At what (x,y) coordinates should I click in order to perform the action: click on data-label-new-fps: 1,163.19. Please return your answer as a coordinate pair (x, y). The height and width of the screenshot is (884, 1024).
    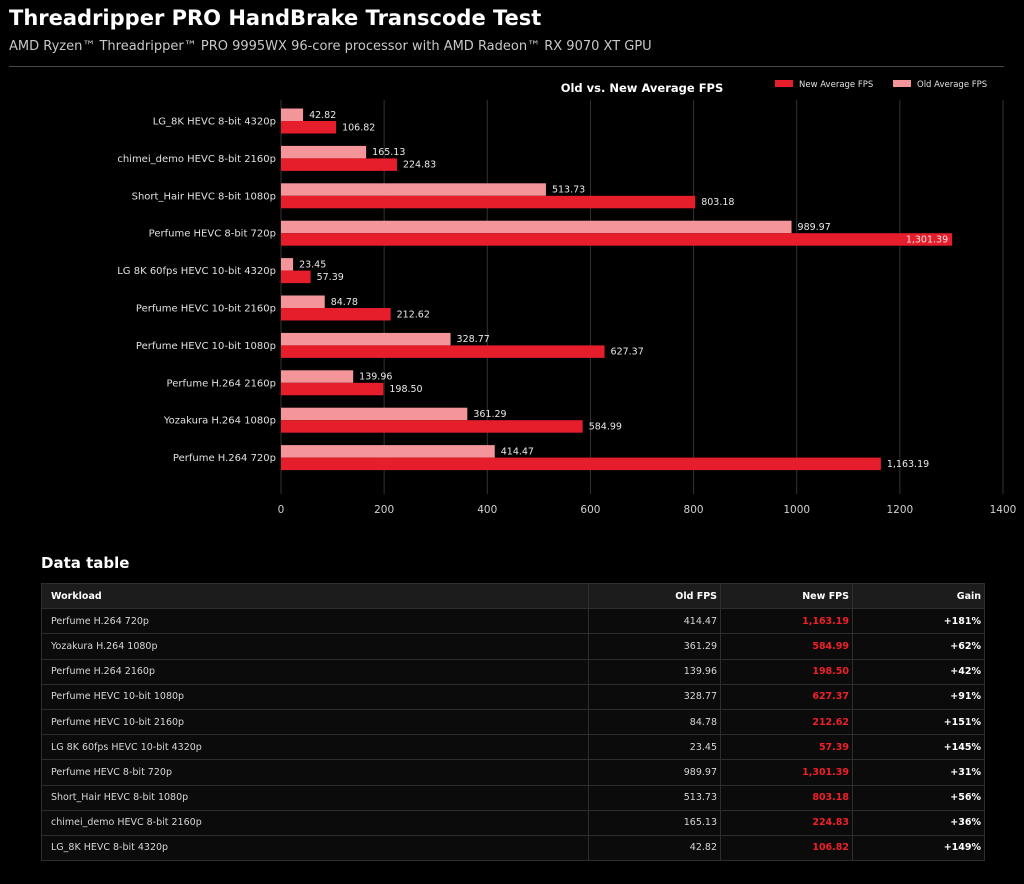
    Looking at the image, I should click on (908, 464).